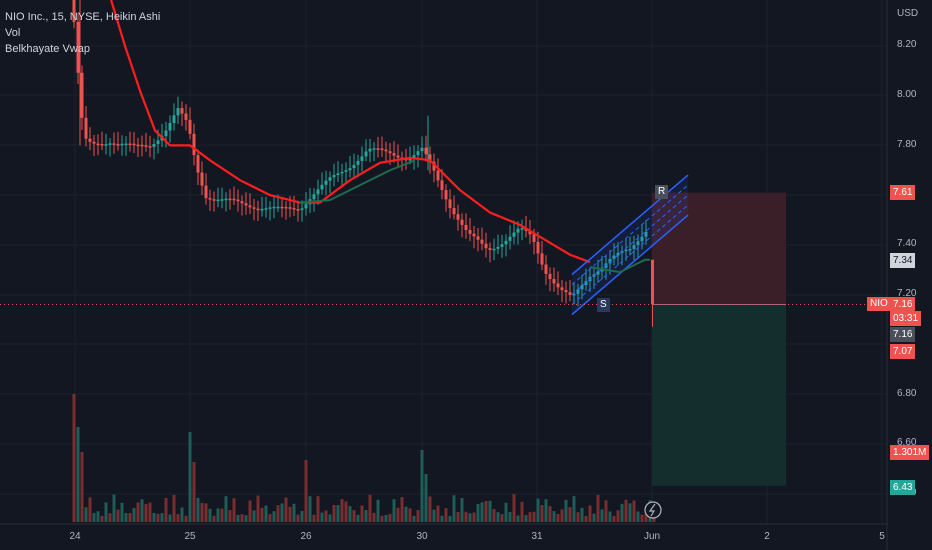  Describe the element at coordinates (906, 318) in the screenshot. I see `bar-countdown: 03:31` at that location.